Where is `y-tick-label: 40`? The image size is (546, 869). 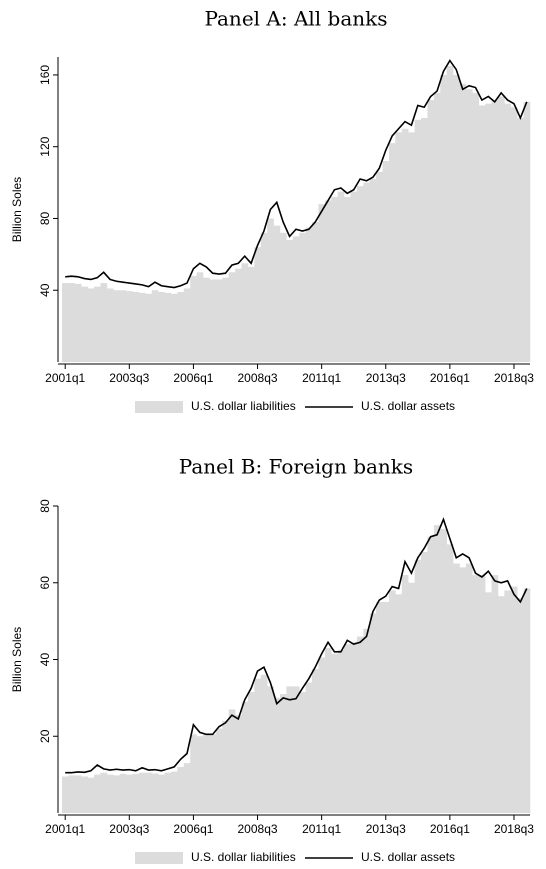
y-tick-label: 40 is located at coordinates (45, 660).